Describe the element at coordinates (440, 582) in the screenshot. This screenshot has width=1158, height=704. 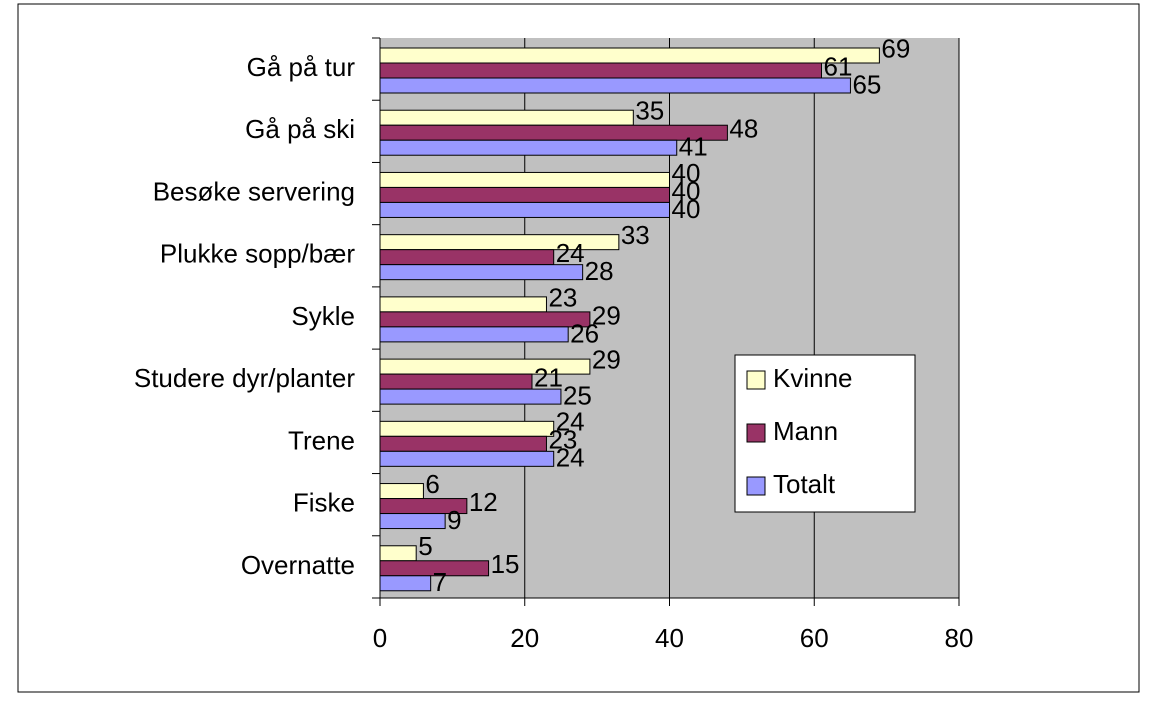
I see `data-label: 7` at that location.